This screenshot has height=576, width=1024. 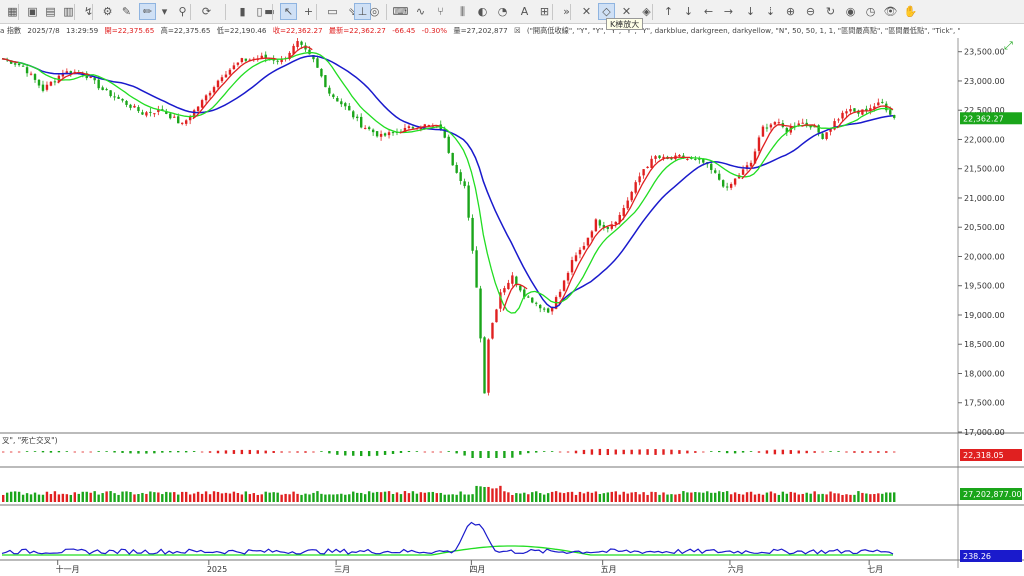 What do you see at coordinates (870, 11) in the screenshot?
I see `clock-icon: ◷` at bounding box center [870, 11].